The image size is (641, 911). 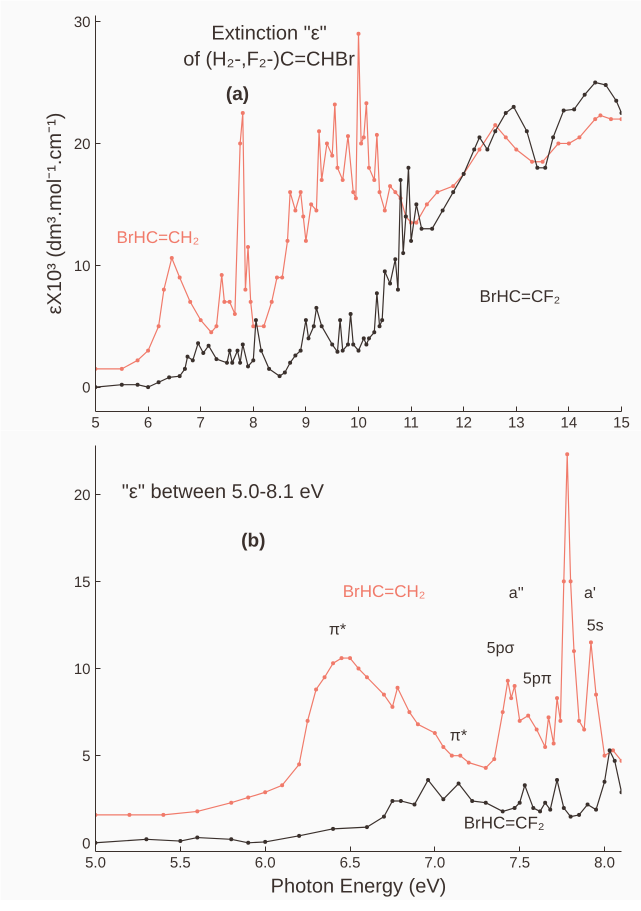 What do you see at coordinates (595, 626) in the screenshot?
I see `annotation: 5s` at bounding box center [595, 626].